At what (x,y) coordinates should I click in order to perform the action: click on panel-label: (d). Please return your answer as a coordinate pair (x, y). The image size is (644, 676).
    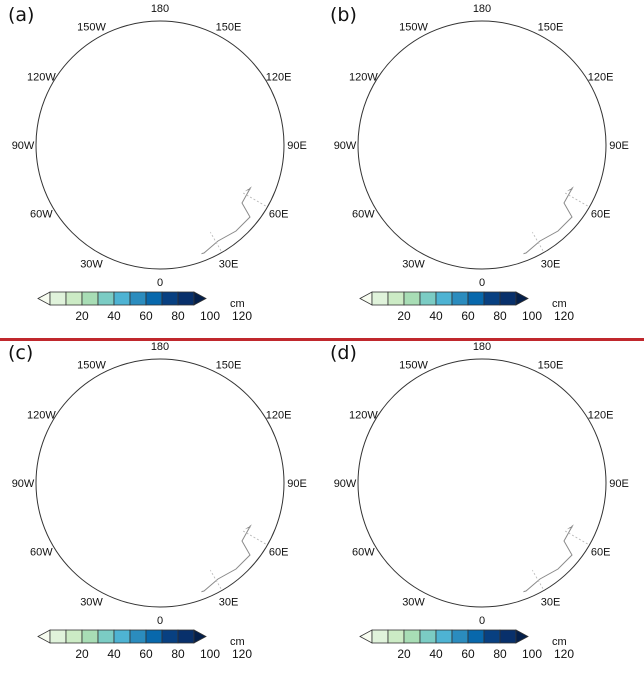
    Looking at the image, I should click on (343, 353).